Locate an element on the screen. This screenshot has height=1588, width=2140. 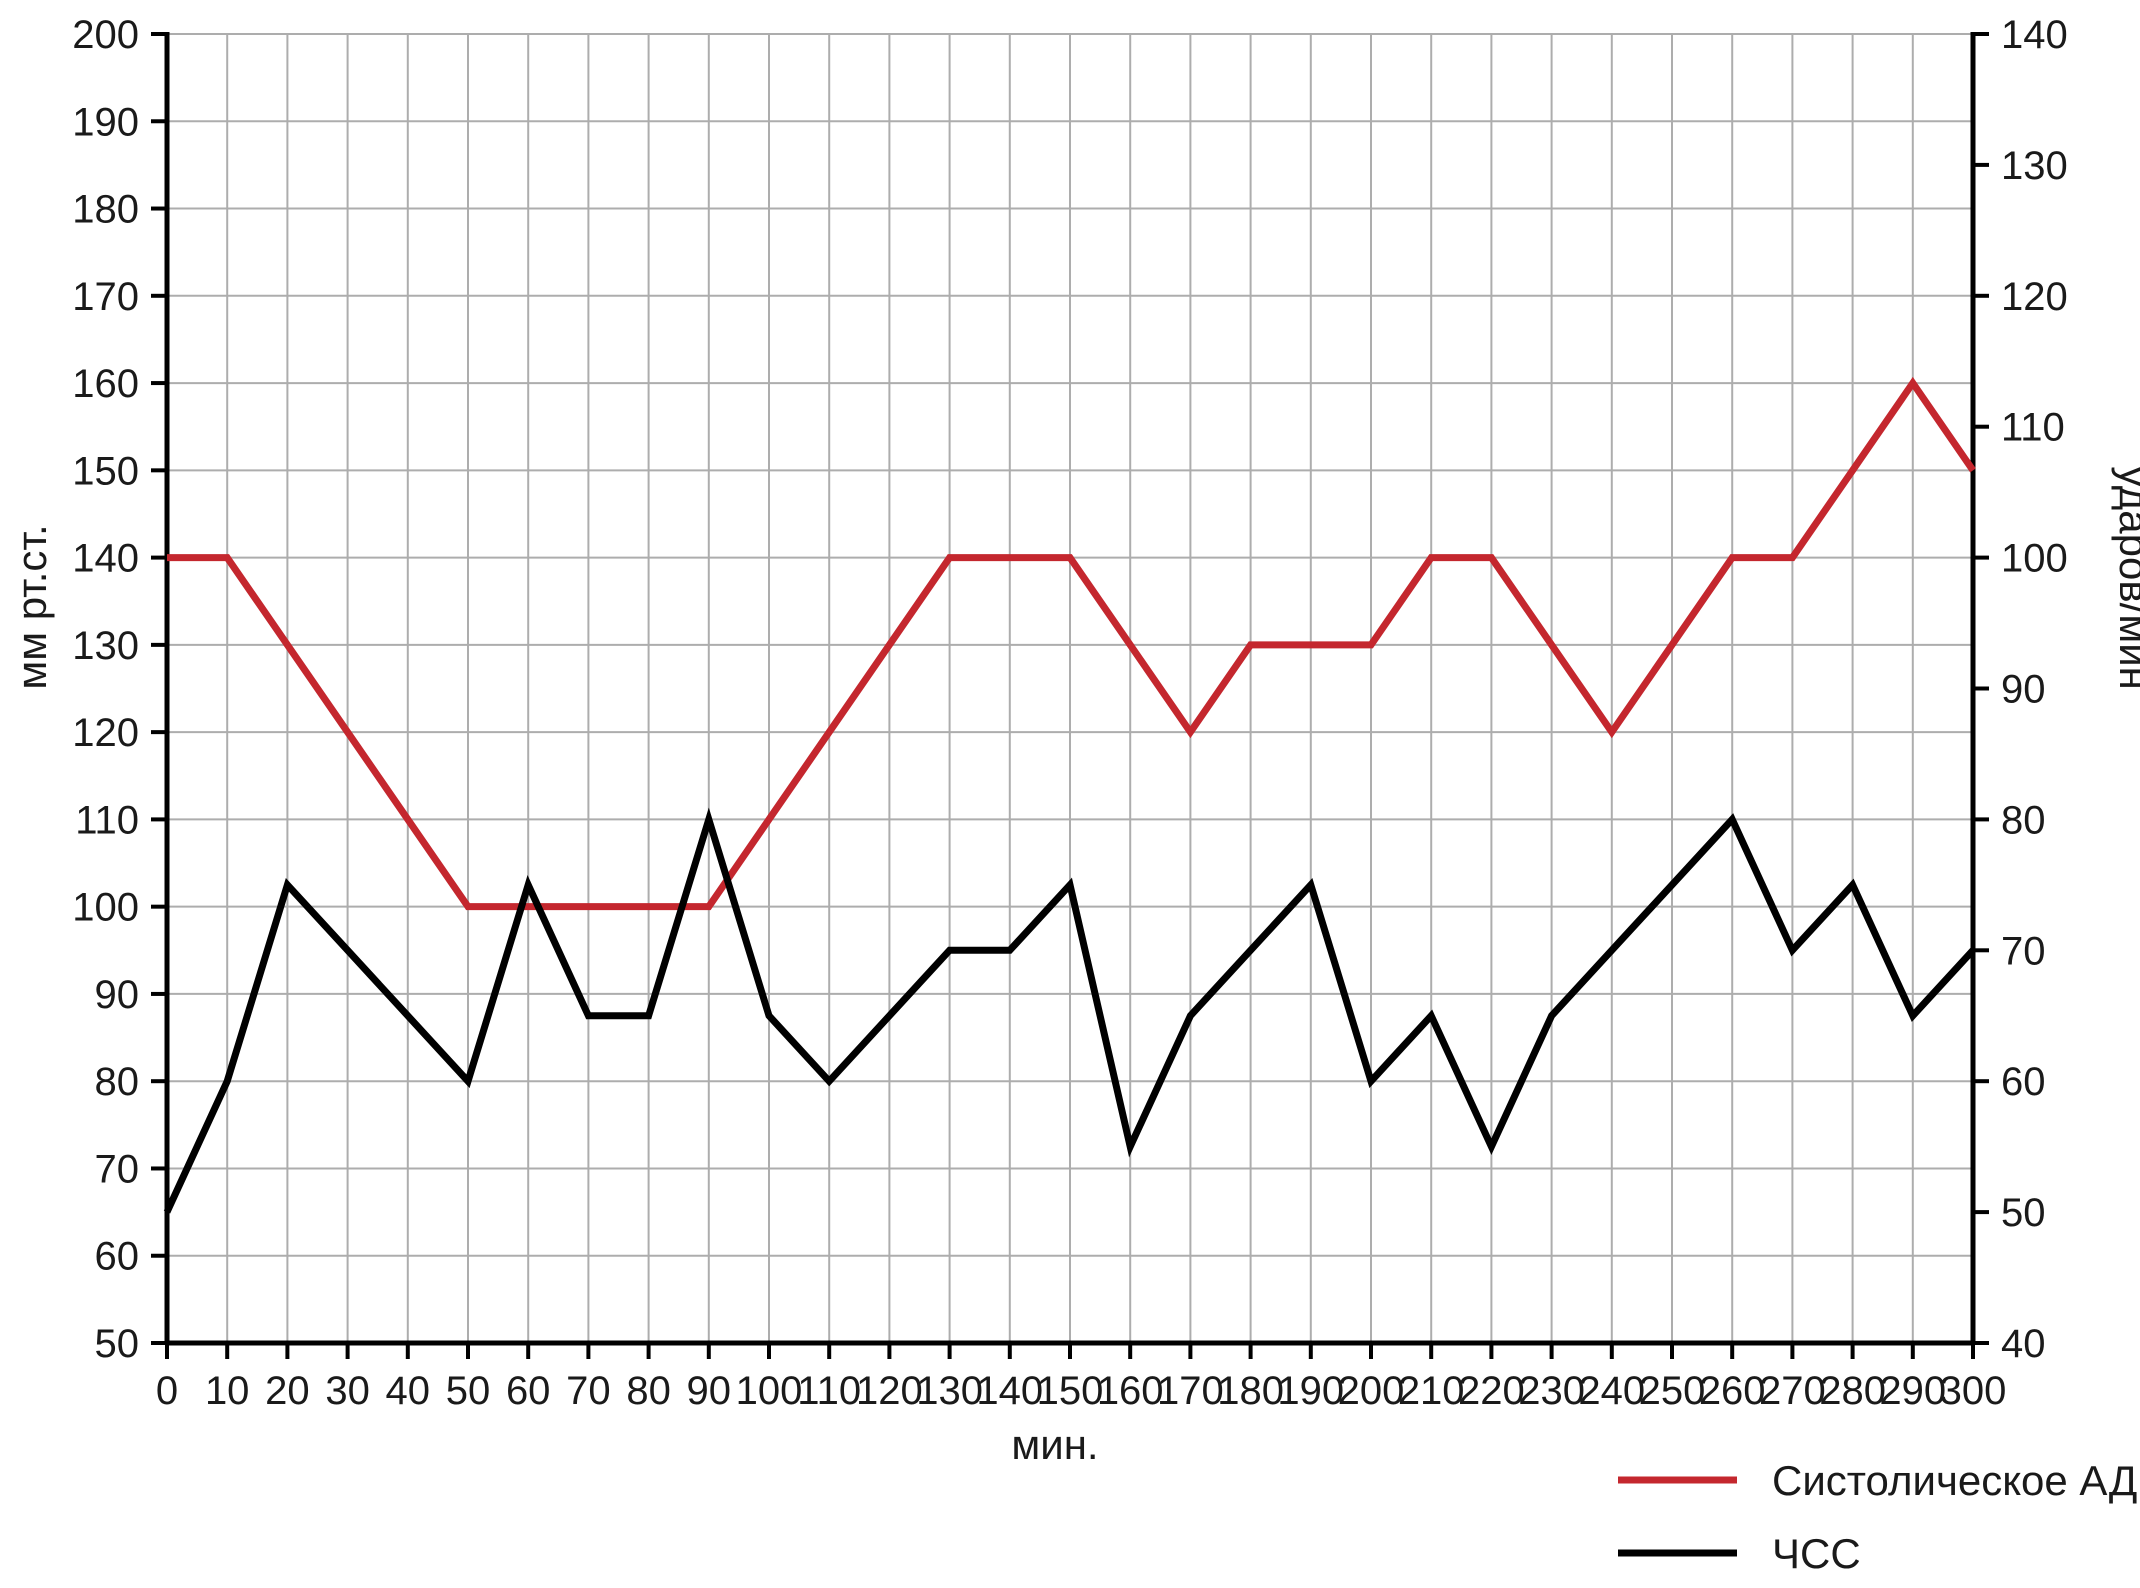
x-axis-tick-label: 100 is located at coordinates (769, 1391).